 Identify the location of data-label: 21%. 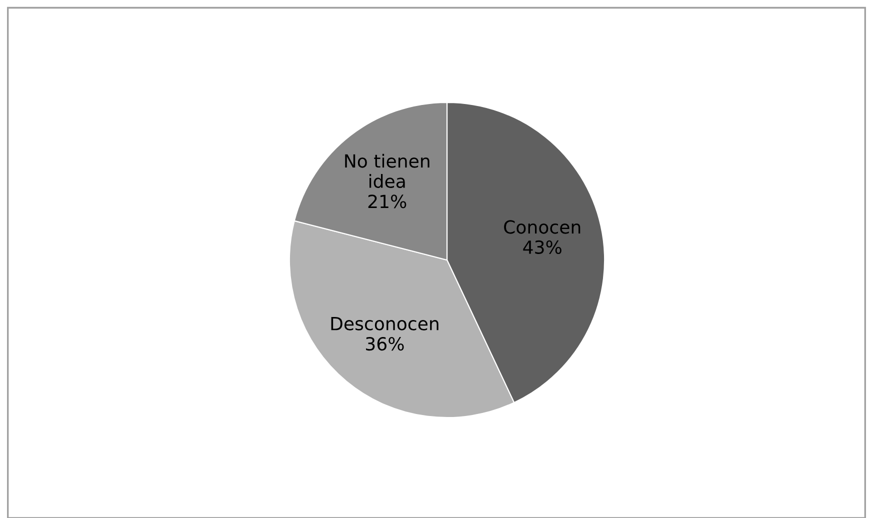
(387, 201).